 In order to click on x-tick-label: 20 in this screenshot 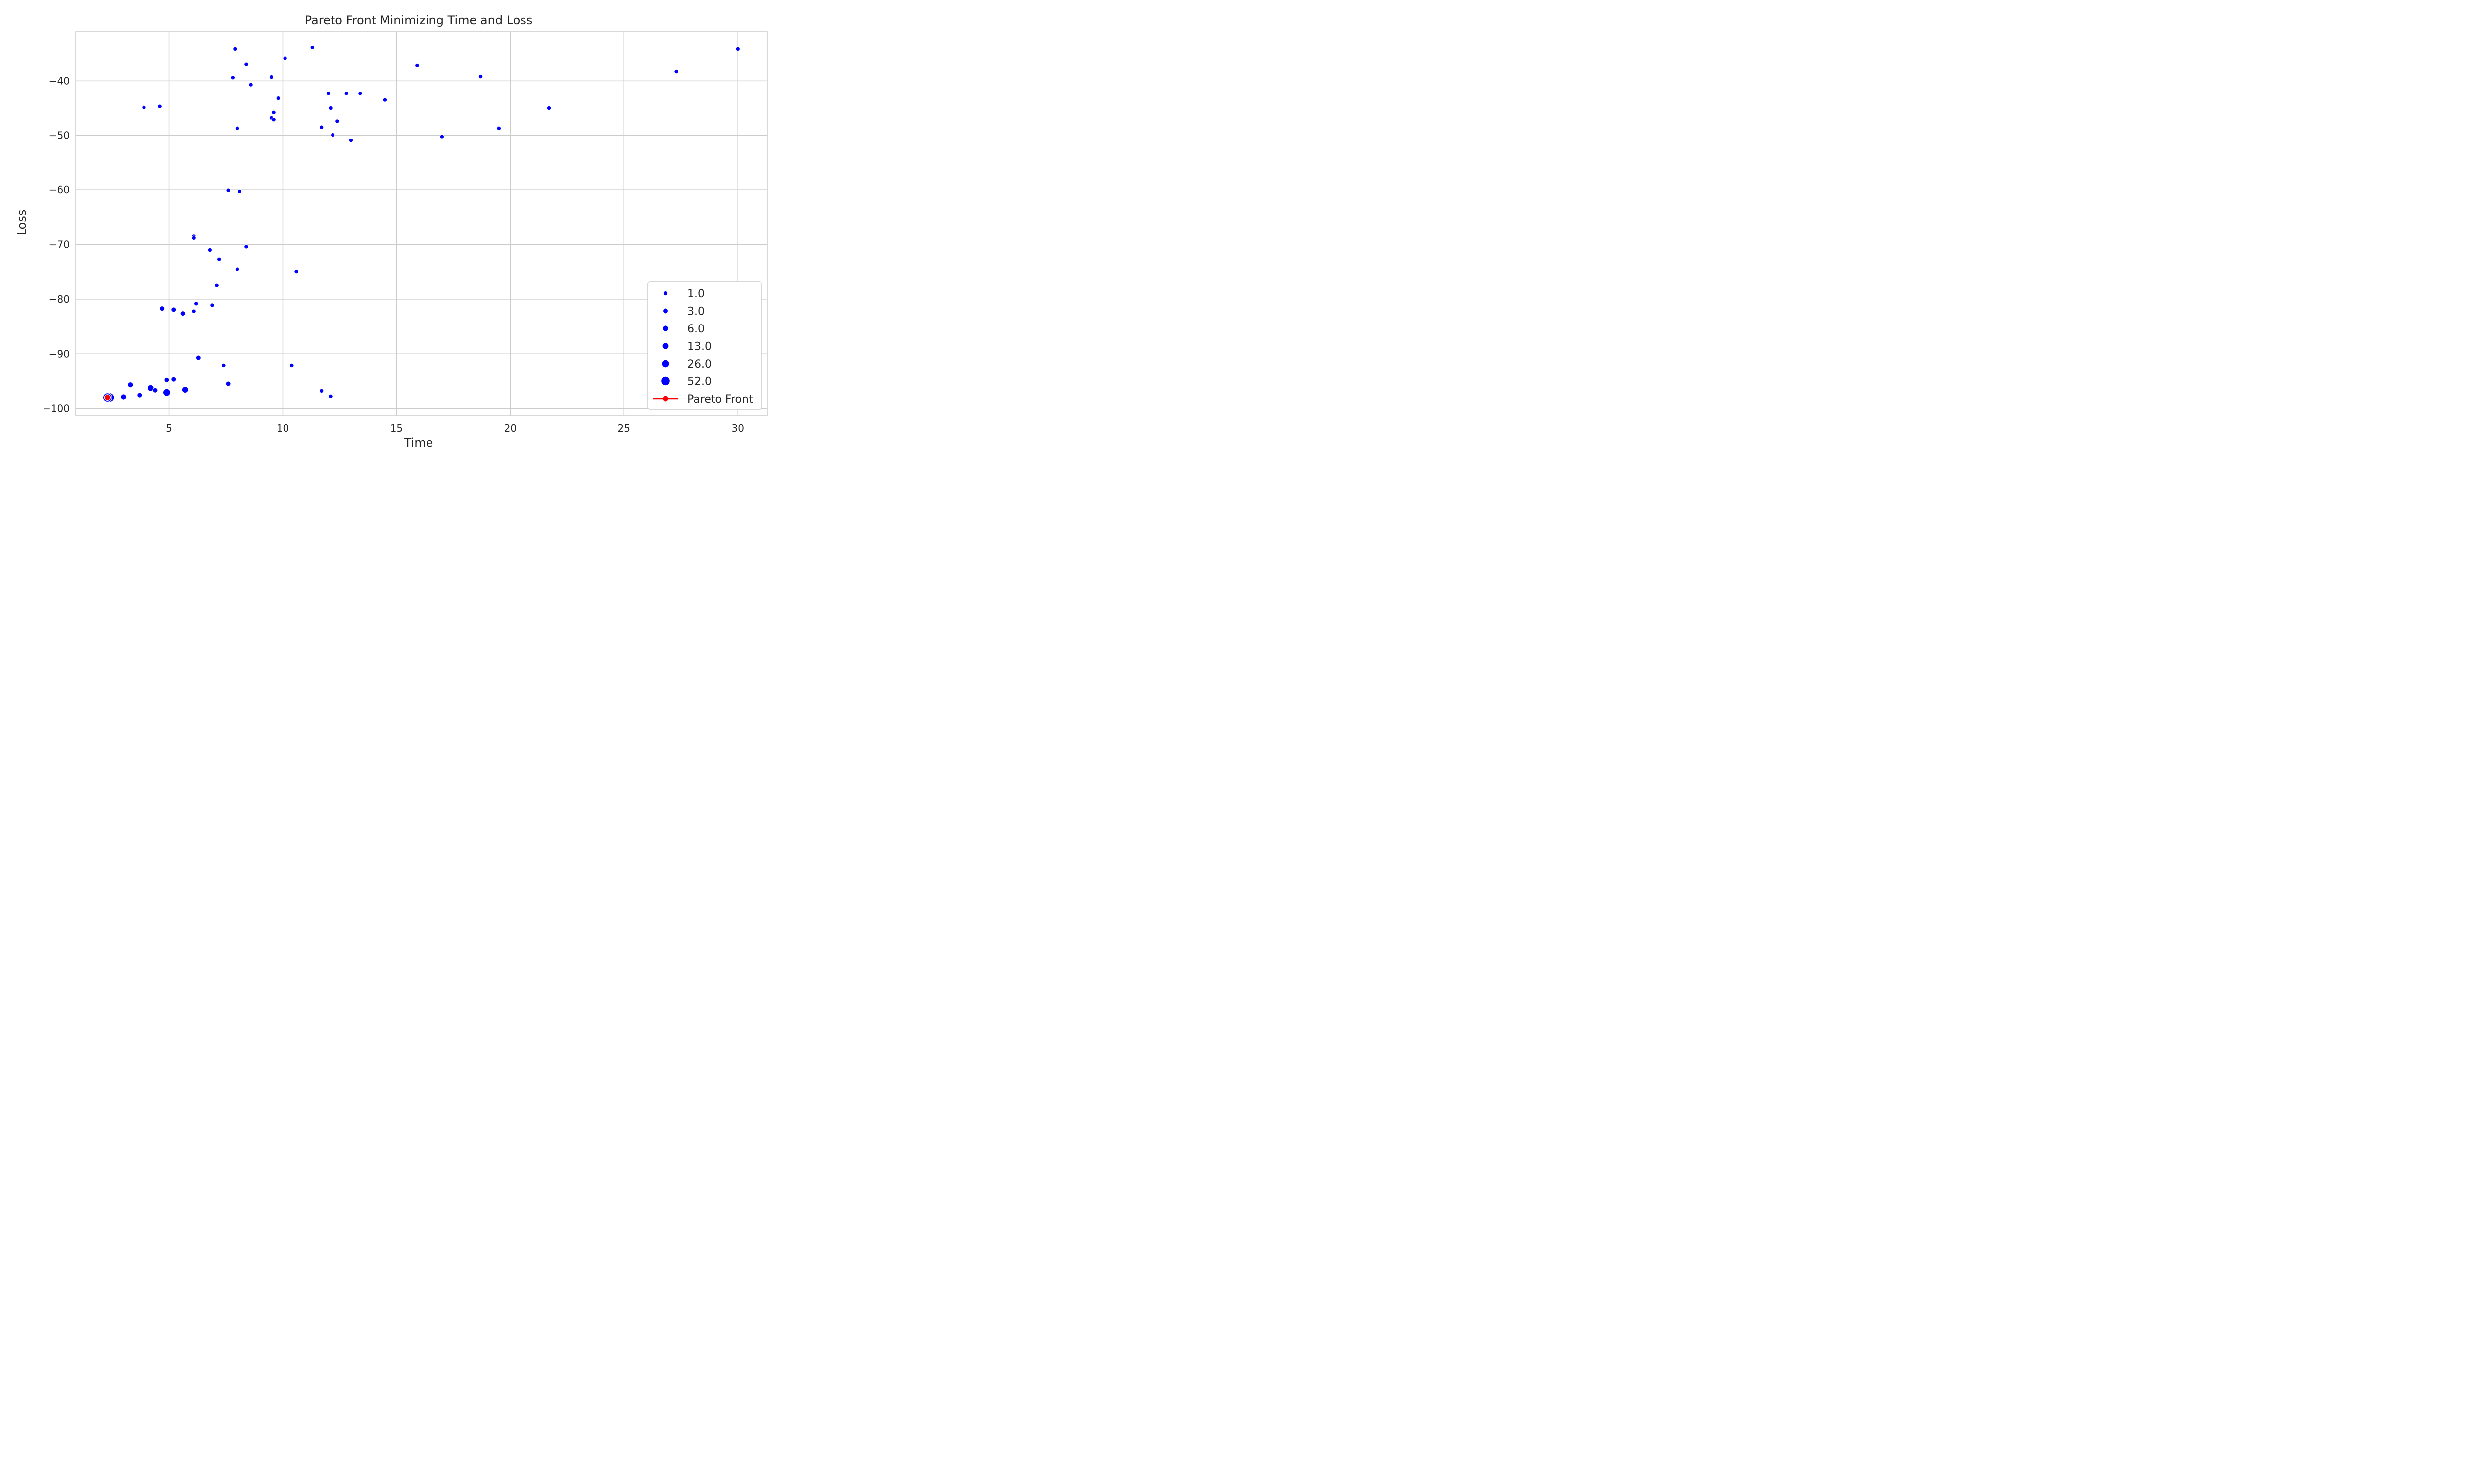, I will do `click(511, 428)`.